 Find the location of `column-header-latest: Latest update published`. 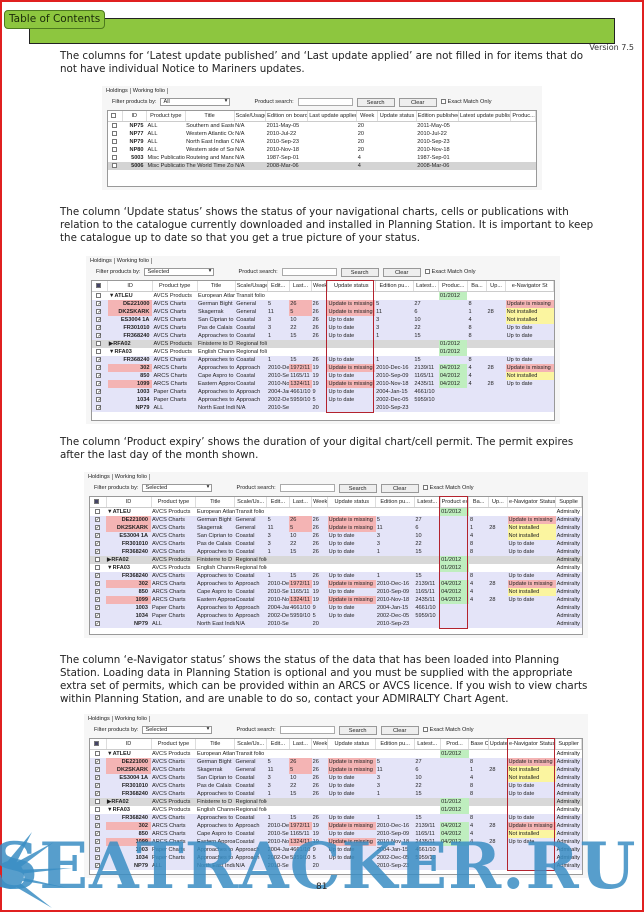

column-header-latest: Latest update published is located at coordinates (485, 116).